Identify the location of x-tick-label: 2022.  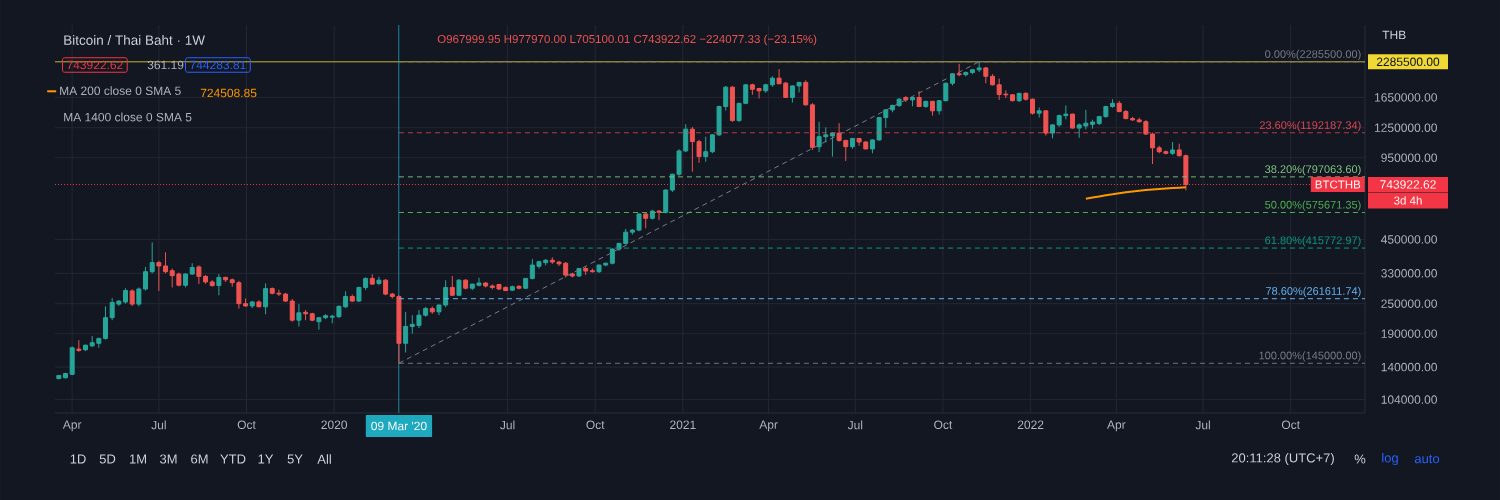
(1030, 424).